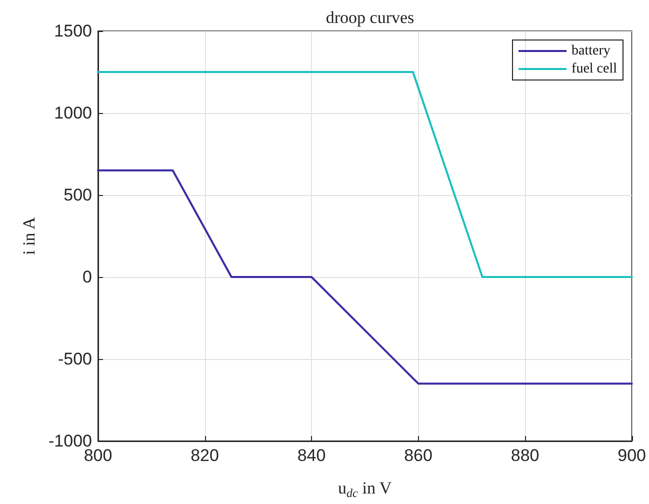 The image size is (649, 504). Describe the element at coordinates (29, 235) in the screenshot. I see `y-axis-title: i in A` at that location.